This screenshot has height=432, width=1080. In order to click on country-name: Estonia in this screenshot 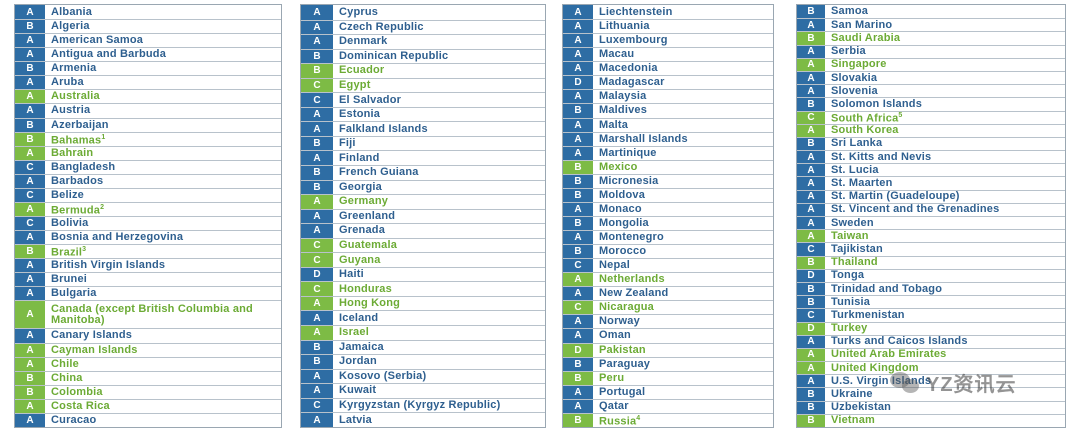, I will do `click(356, 114)`.